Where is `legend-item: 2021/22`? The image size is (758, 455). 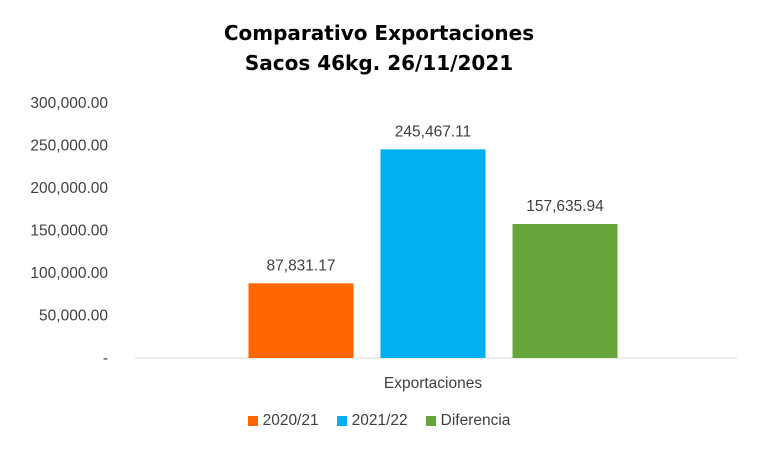
legend-item: 2021/22 is located at coordinates (372, 421).